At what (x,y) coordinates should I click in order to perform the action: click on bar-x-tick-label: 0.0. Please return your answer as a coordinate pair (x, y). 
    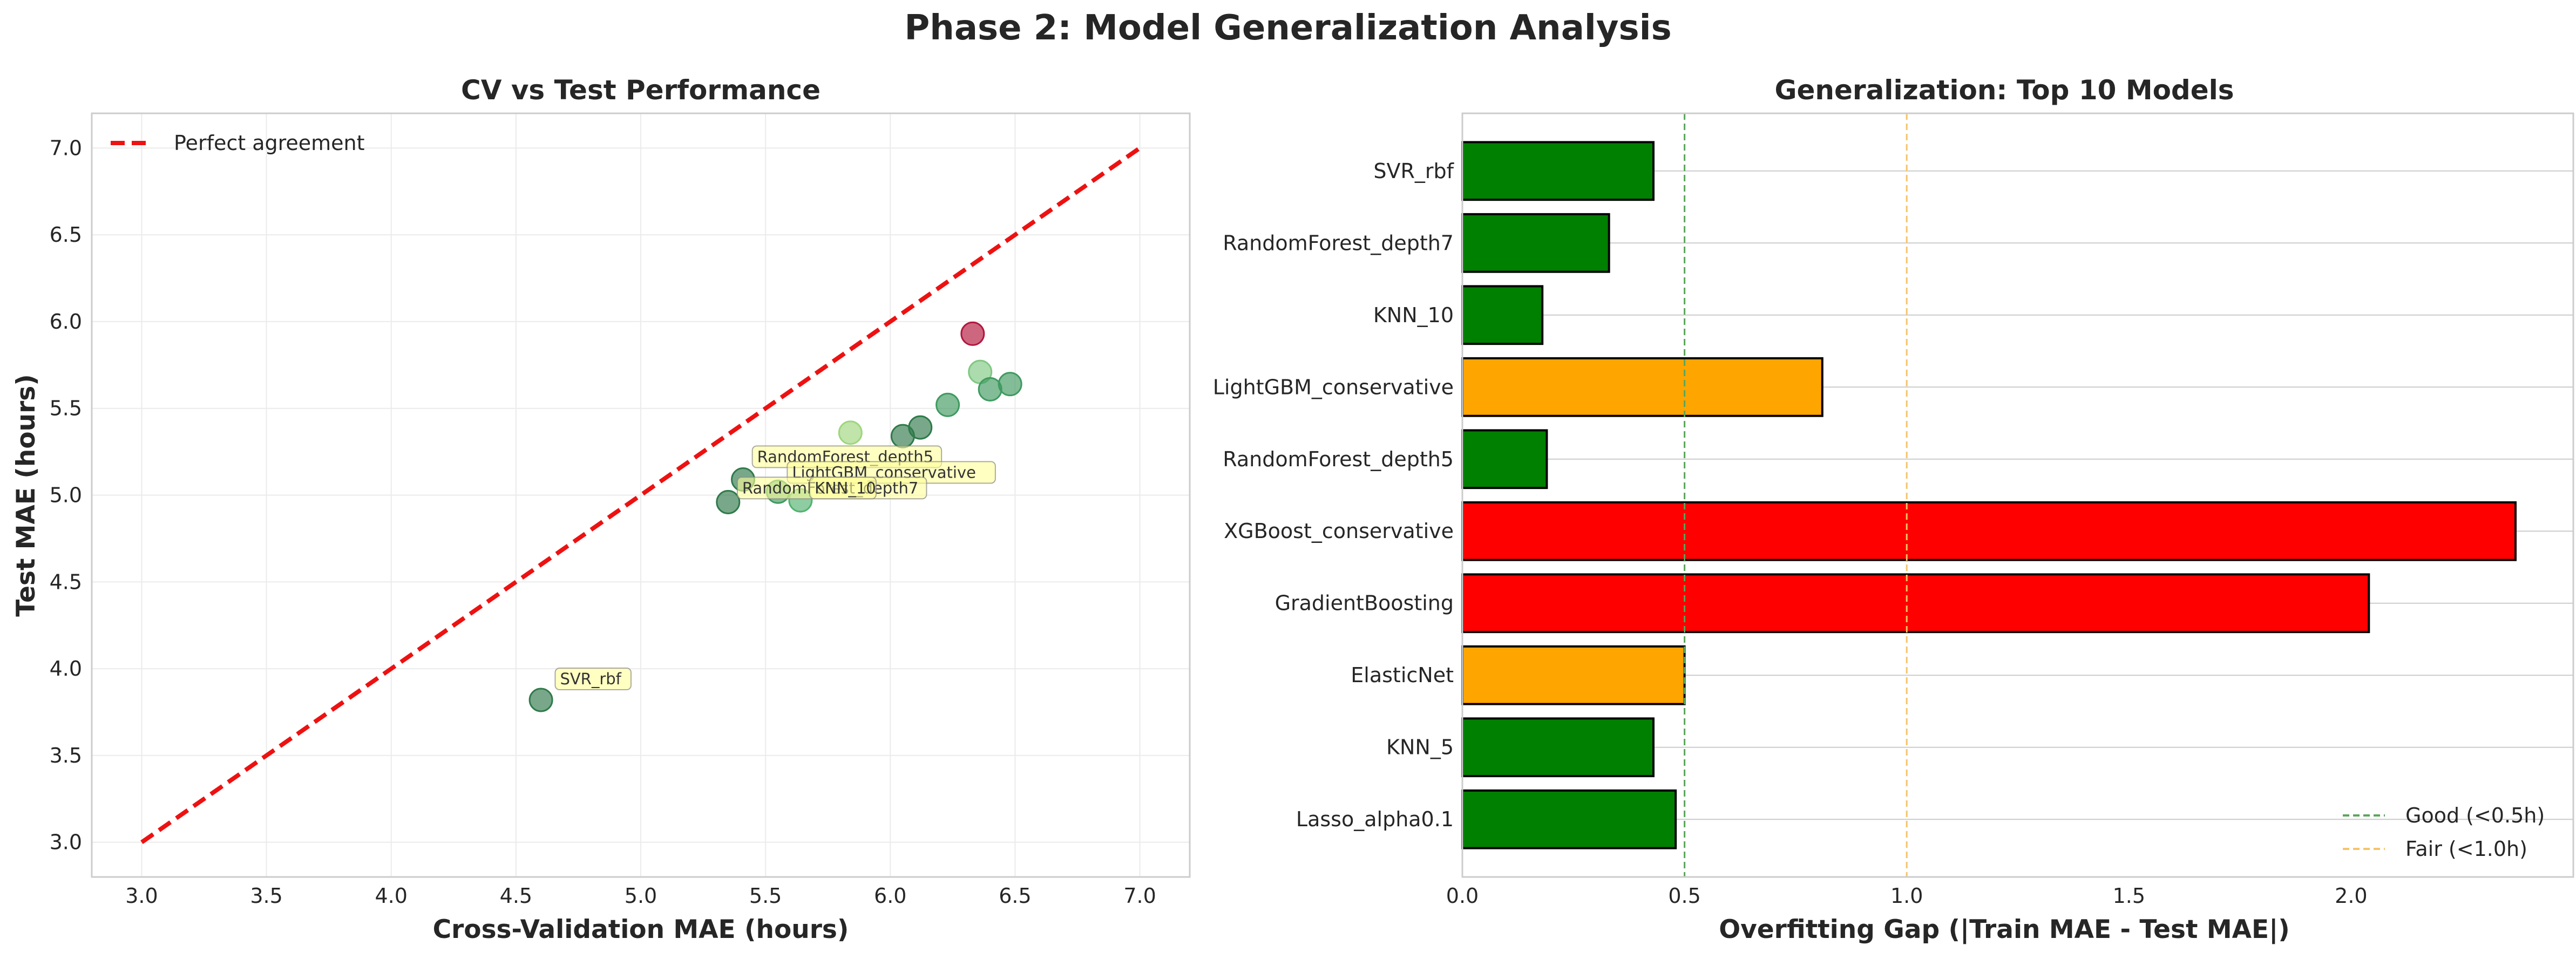
    Looking at the image, I should click on (1462, 896).